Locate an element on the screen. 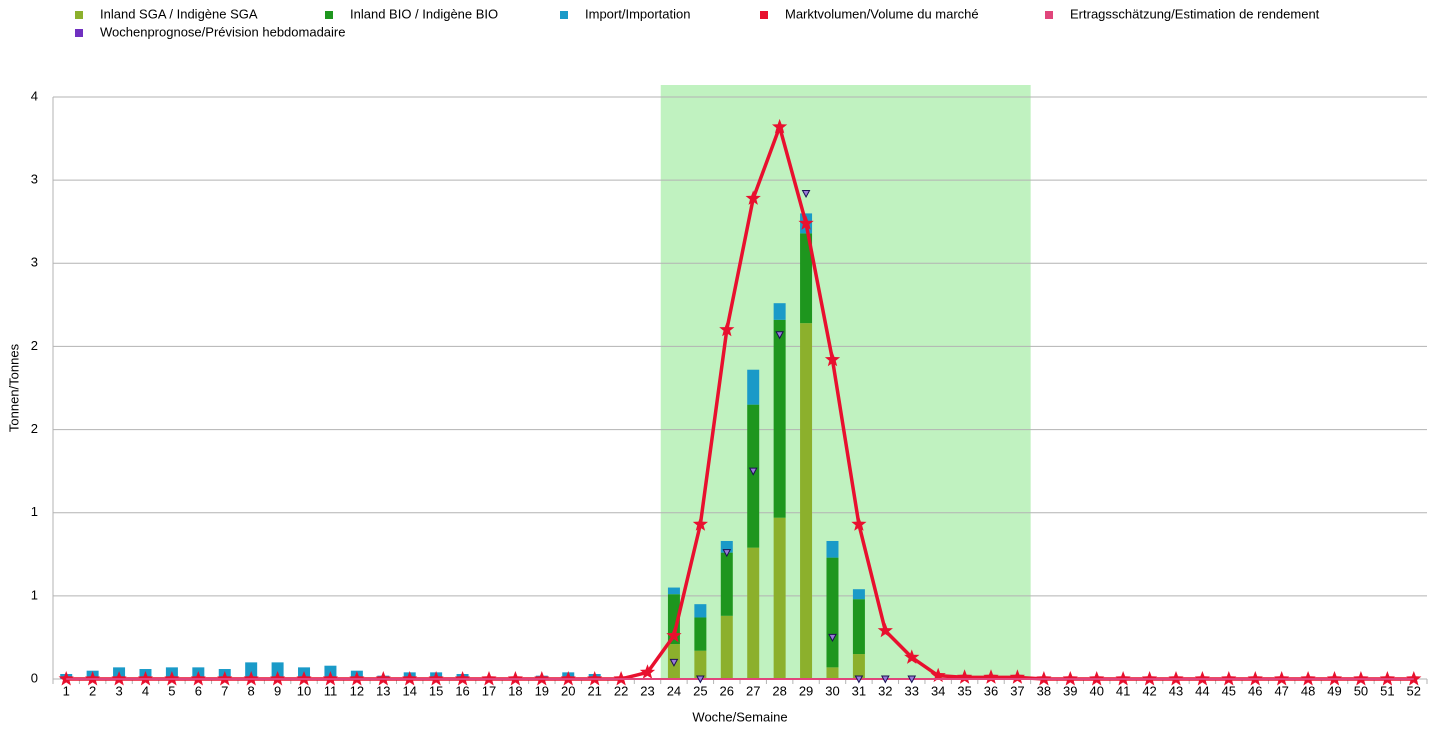 Image resolution: width=1446 pixels, height=736 pixels. x-tick-label: 52 is located at coordinates (1414, 690).